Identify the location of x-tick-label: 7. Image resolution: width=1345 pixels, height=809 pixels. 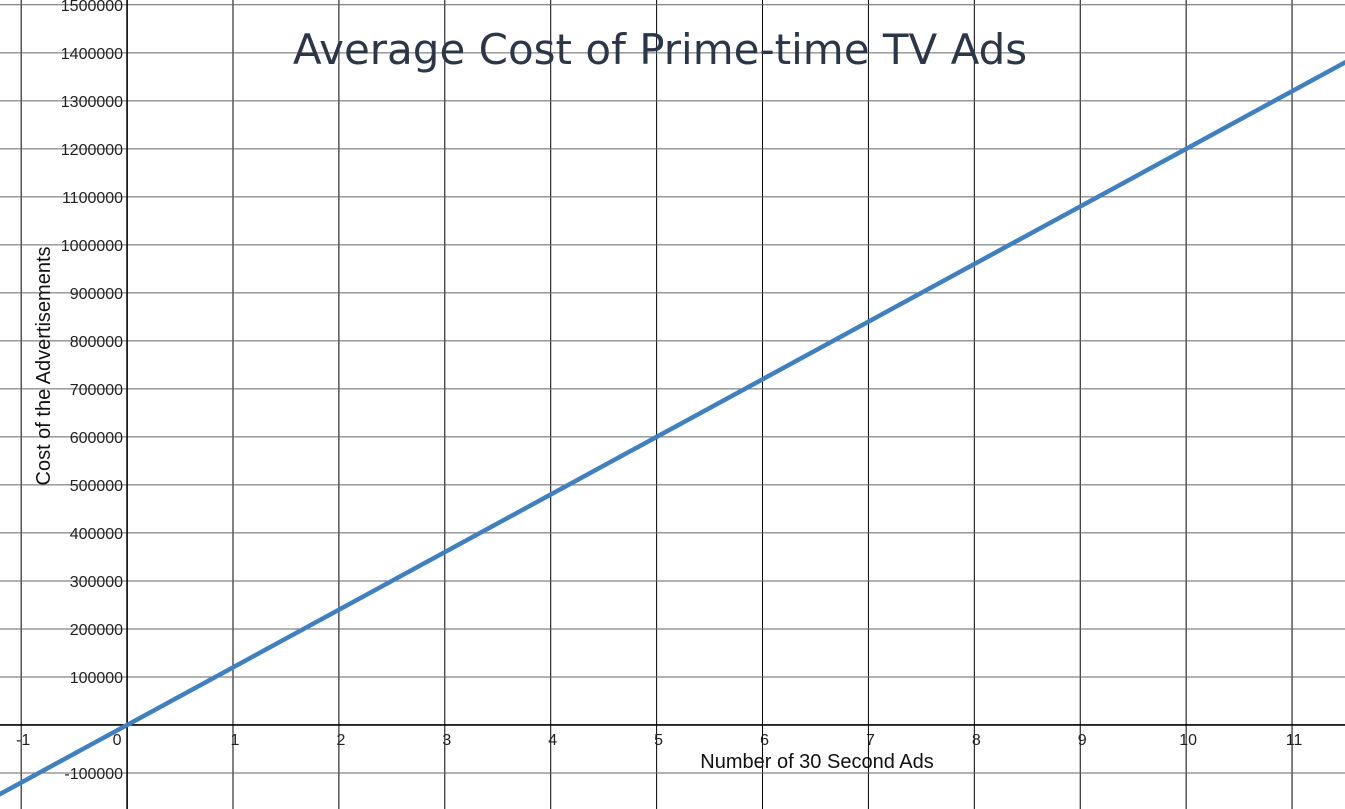
(870, 740).